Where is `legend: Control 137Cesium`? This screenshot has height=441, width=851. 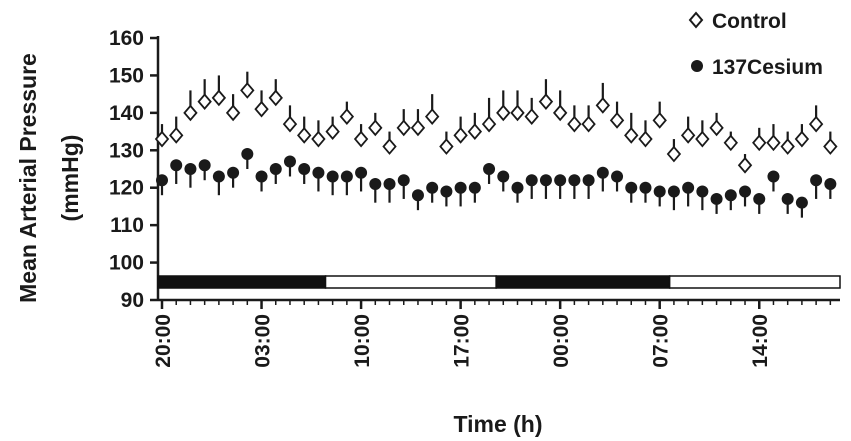 legend: Control 137Cesium is located at coordinates (755, 44).